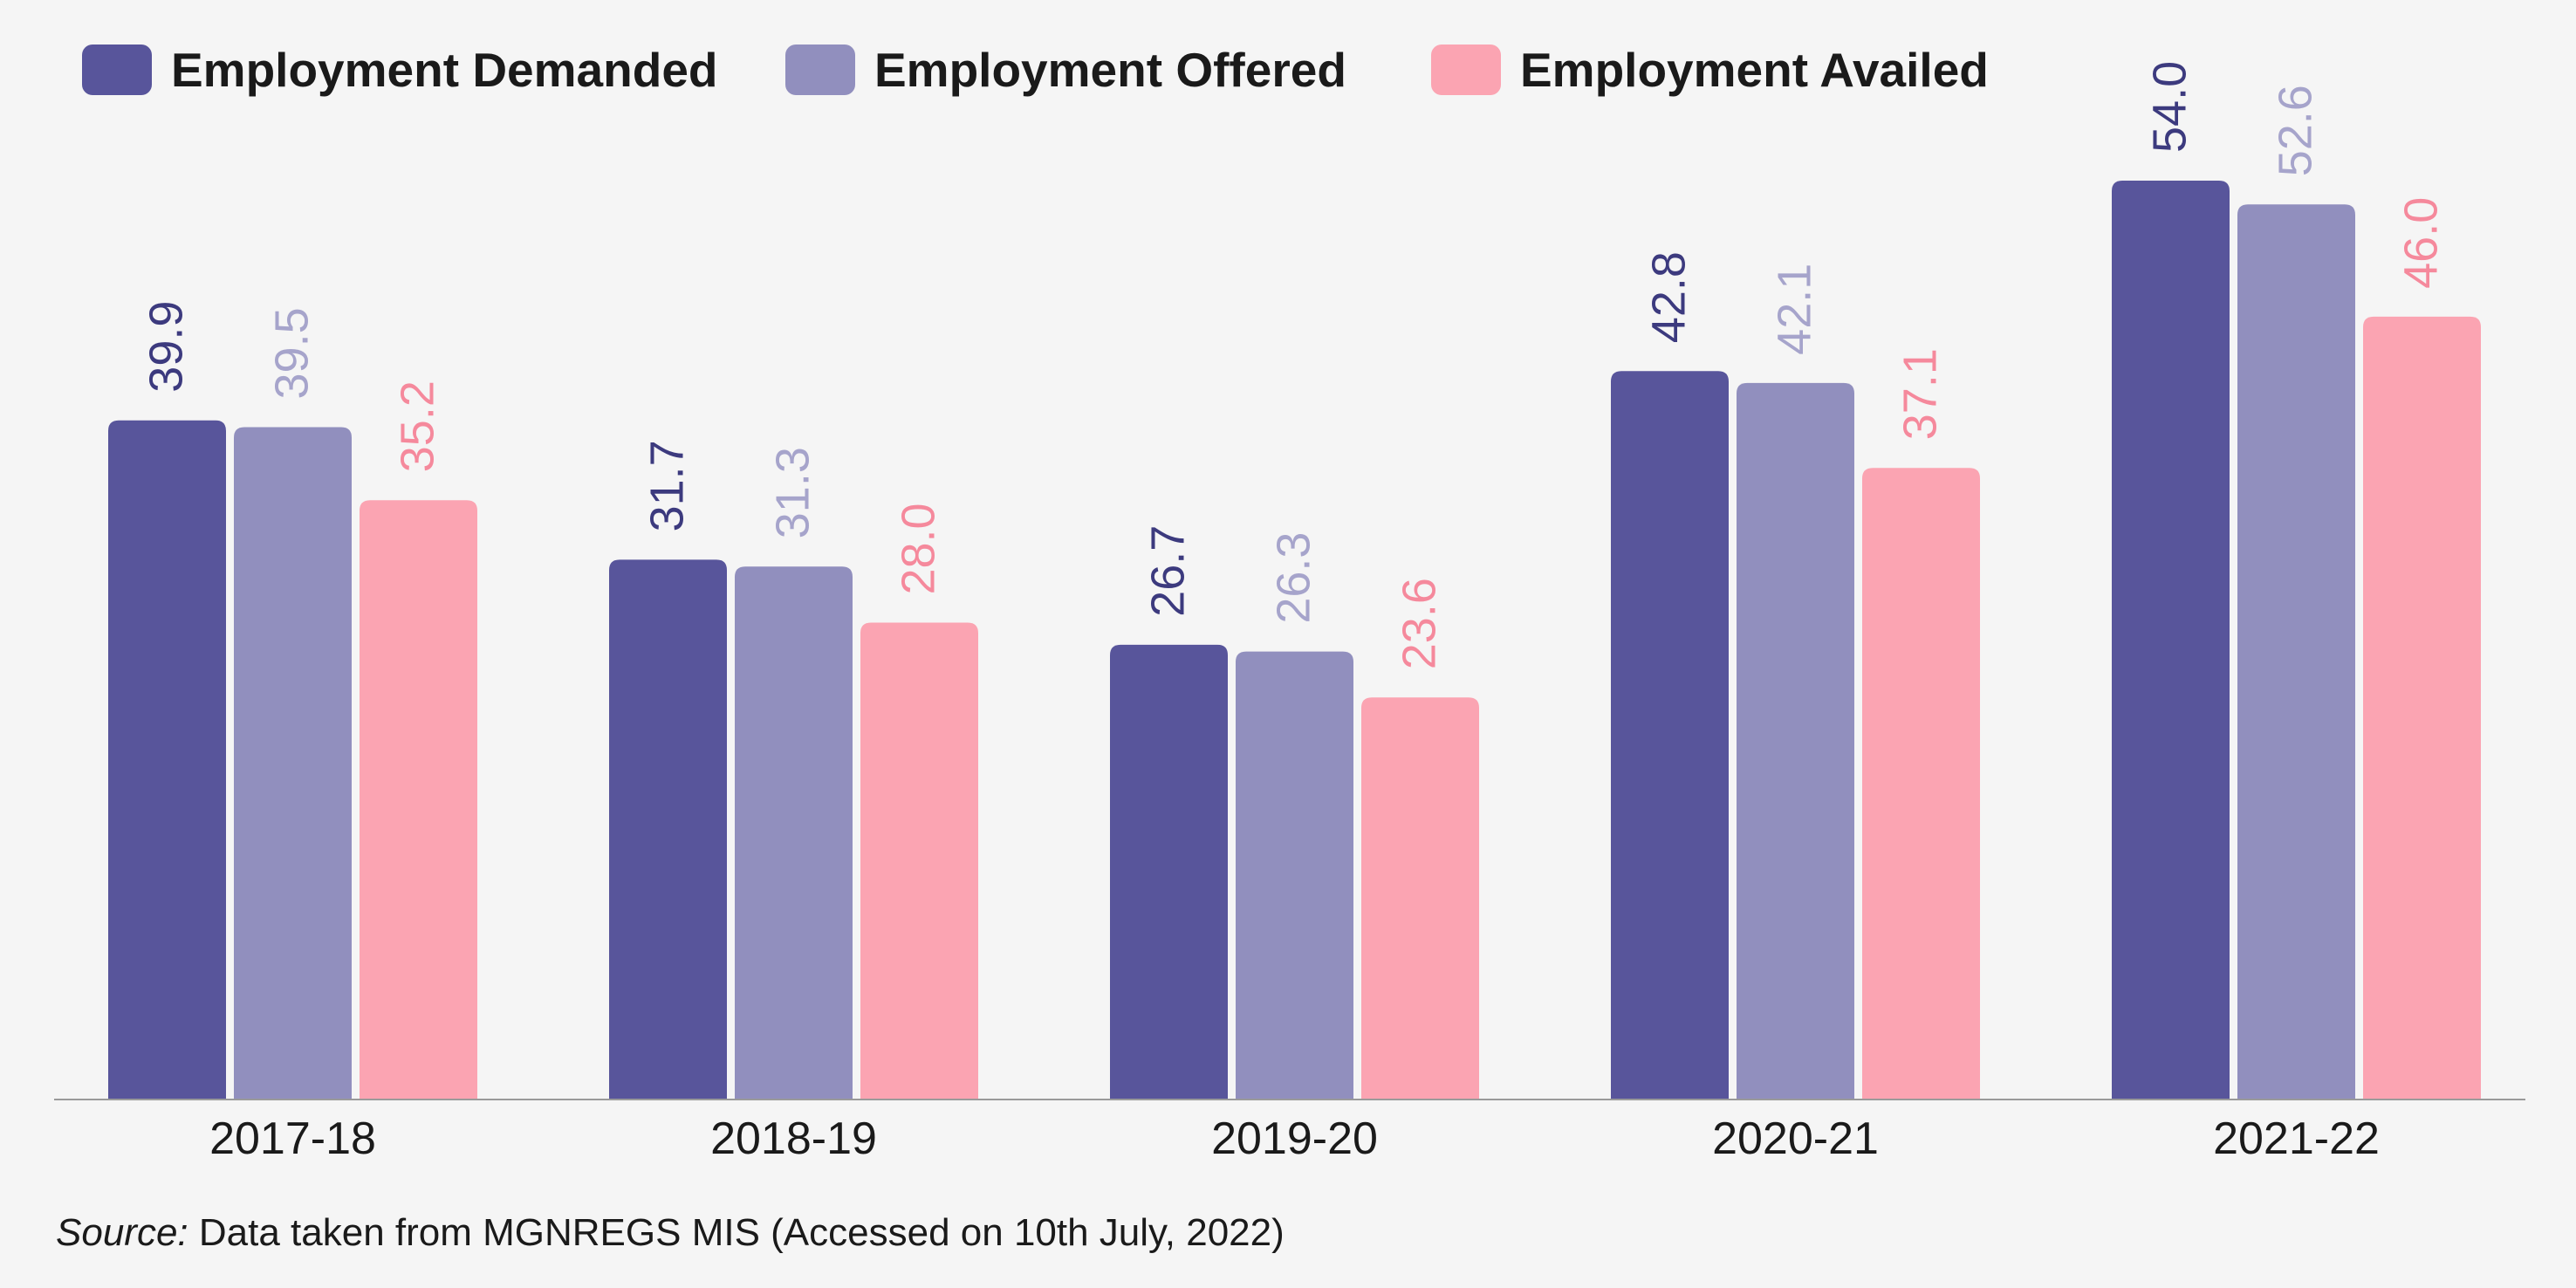  Describe the element at coordinates (2296, 131) in the screenshot. I see `data-label-employment-offered-2021-22: 52.6` at that location.